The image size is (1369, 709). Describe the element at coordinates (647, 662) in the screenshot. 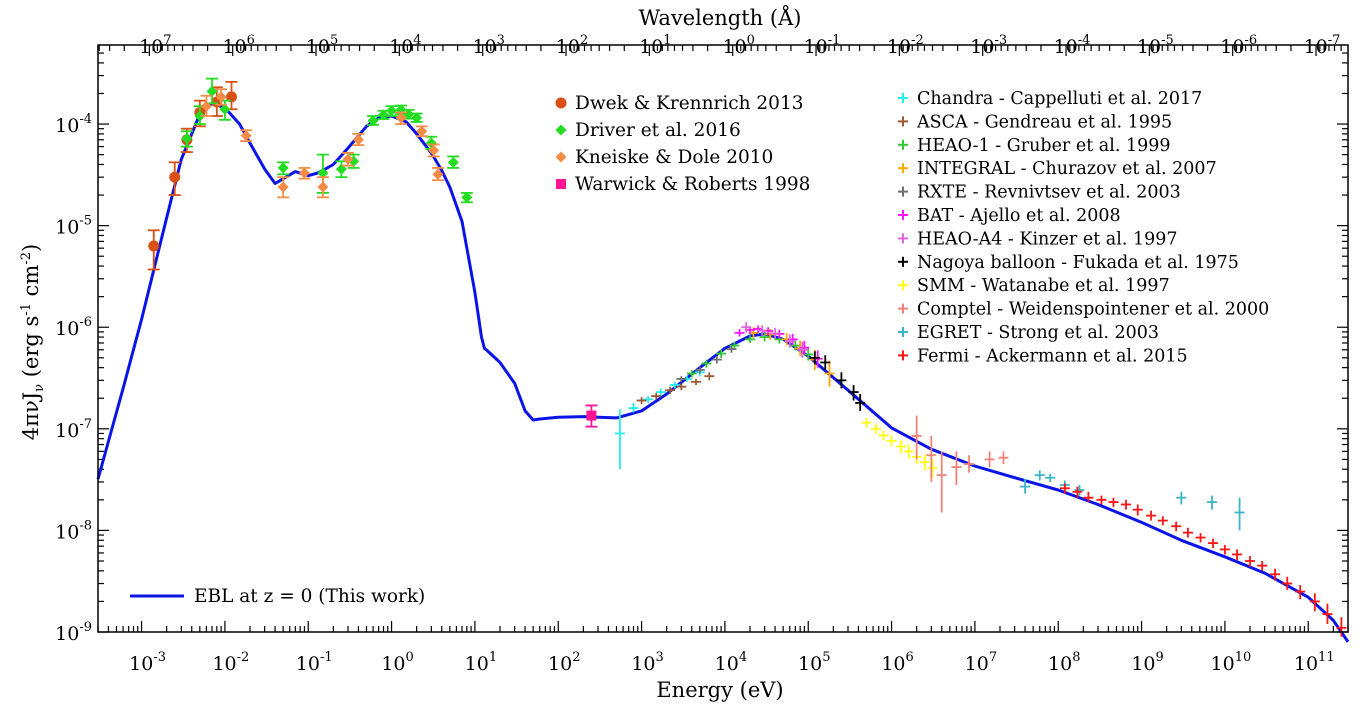

I see `x-tick-label: 10³` at that location.